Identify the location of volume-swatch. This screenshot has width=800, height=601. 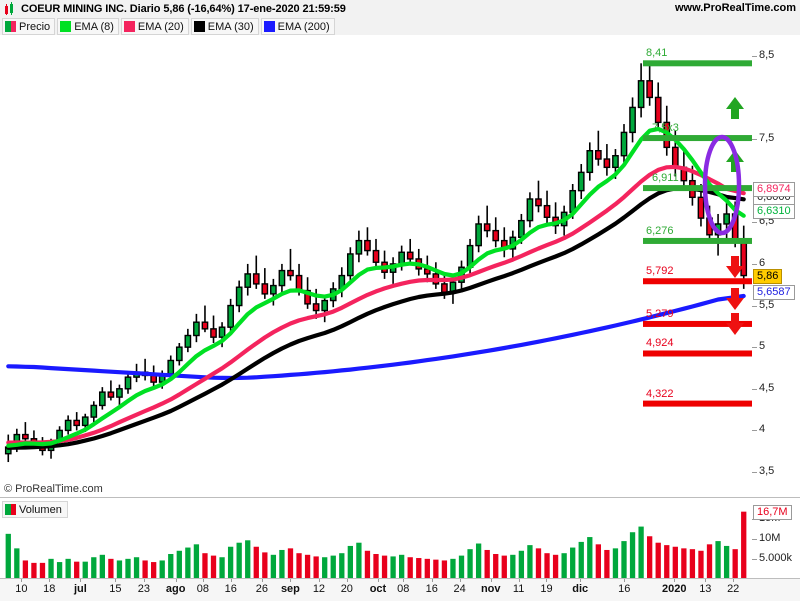
(10, 509).